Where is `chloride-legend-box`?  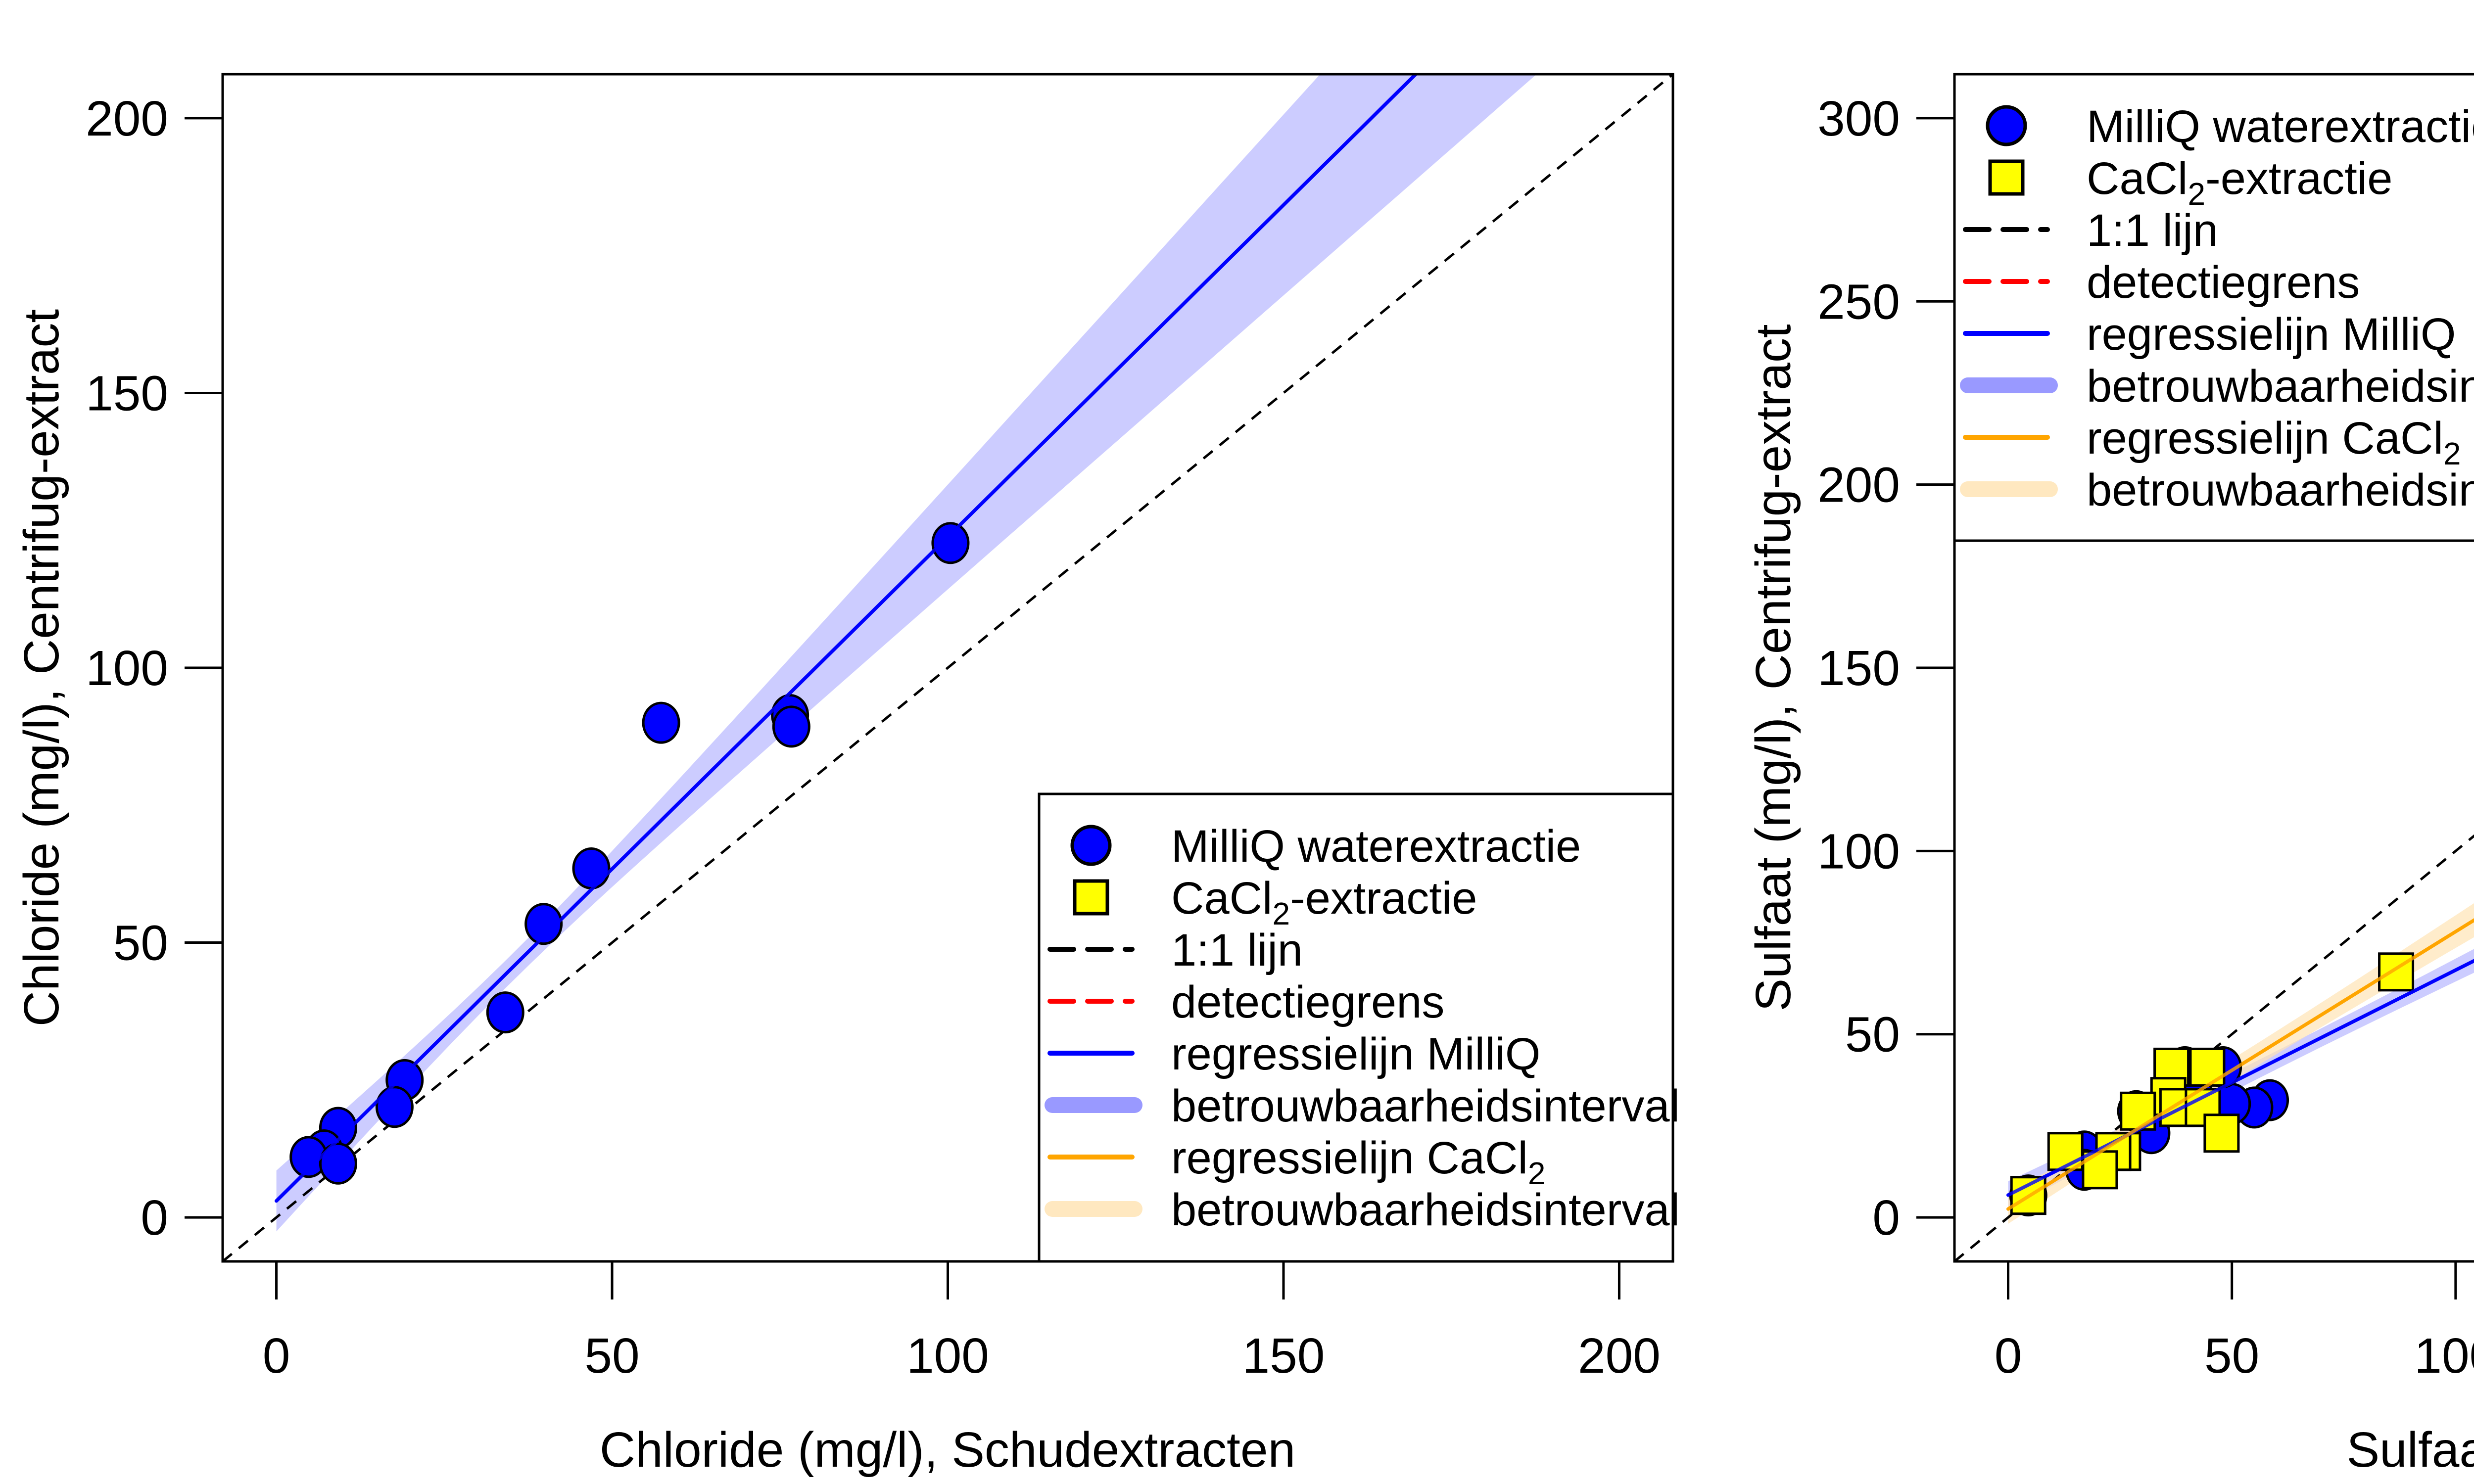
chloride-legend-box is located at coordinates (1356, 1027).